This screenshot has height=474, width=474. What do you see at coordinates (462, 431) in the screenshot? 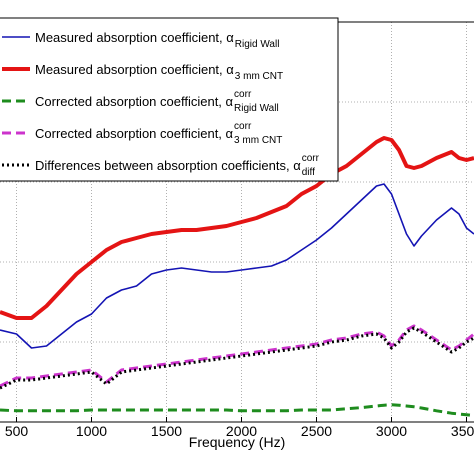
I see `x-tick-label: 3500` at bounding box center [462, 431].